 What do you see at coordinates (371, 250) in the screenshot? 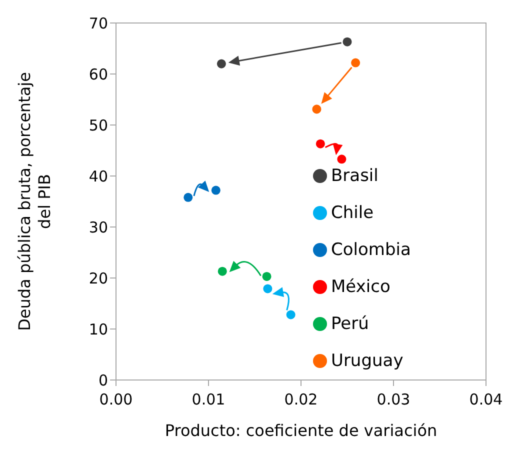
I see `legend-label: Colombia` at bounding box center [371, 250].